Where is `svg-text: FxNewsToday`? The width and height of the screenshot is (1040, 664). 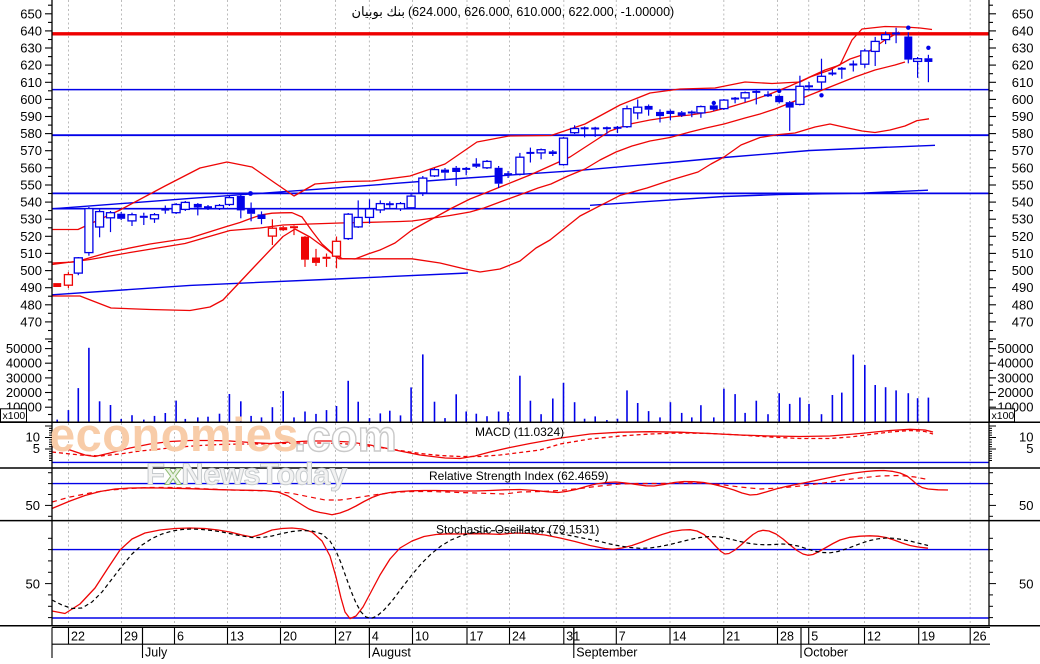
svg-text: FxNewsToday is located at coordinates (247, 474).